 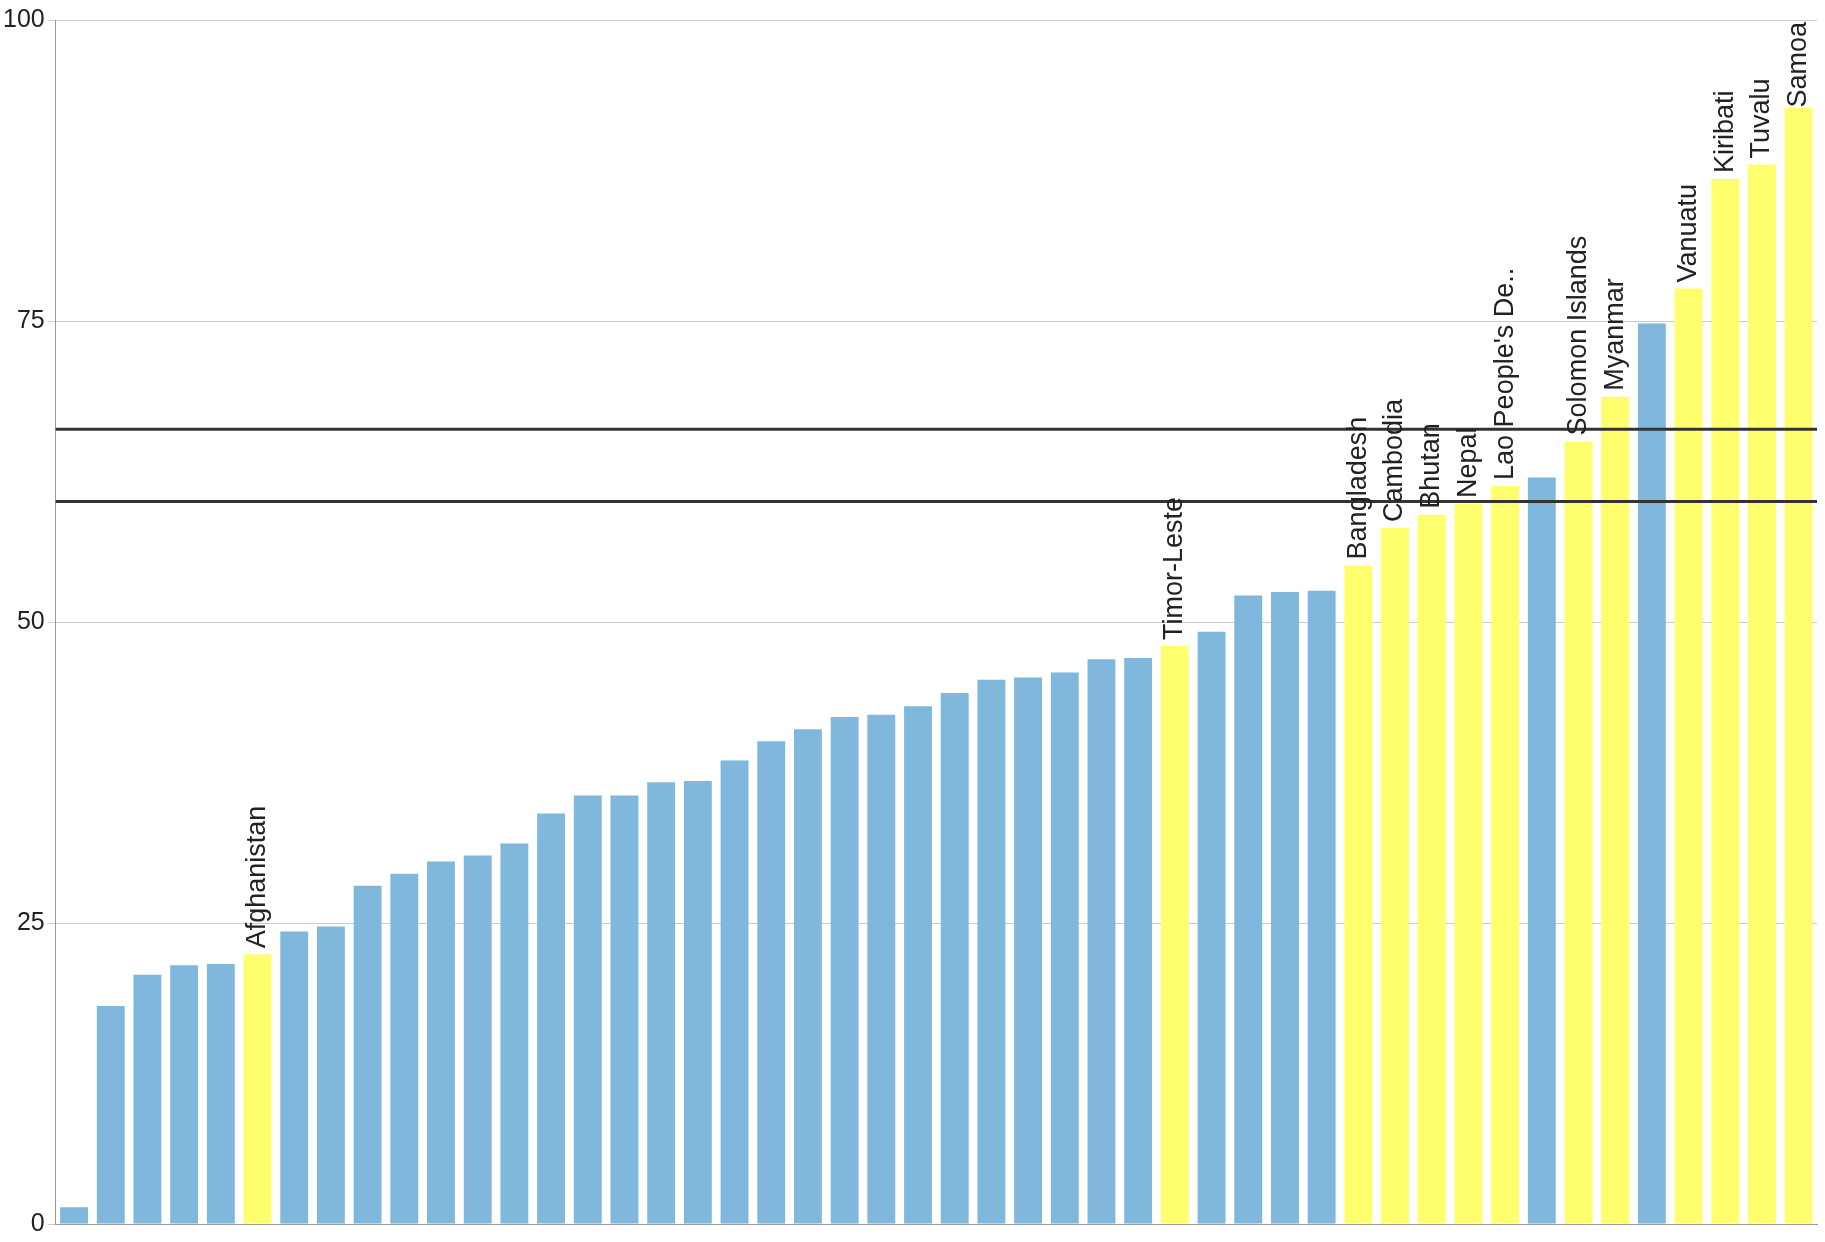 What do you see at coordinates (1430, 466) in the screenshot?
I see `x-tick-label: Bhutan` at bounding box center [1430, 466].